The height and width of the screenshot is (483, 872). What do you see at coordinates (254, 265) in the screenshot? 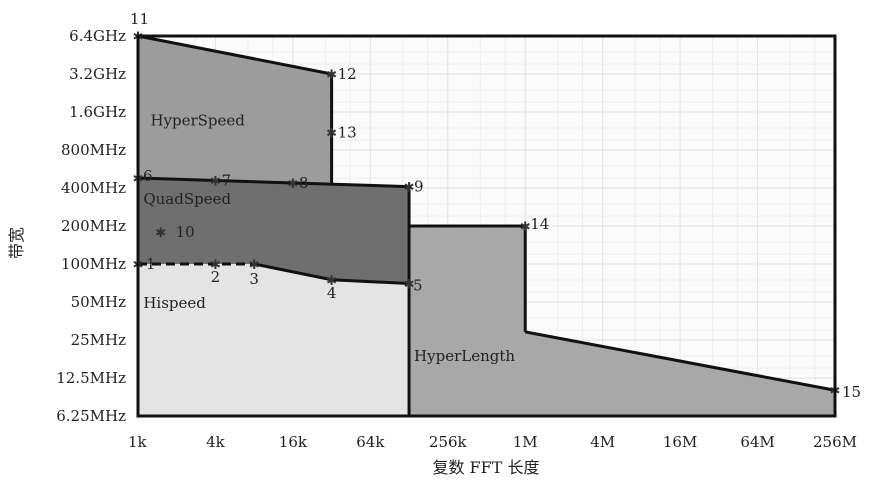
I see `point-marker-3: ✱` at bounding box center [254, 265].